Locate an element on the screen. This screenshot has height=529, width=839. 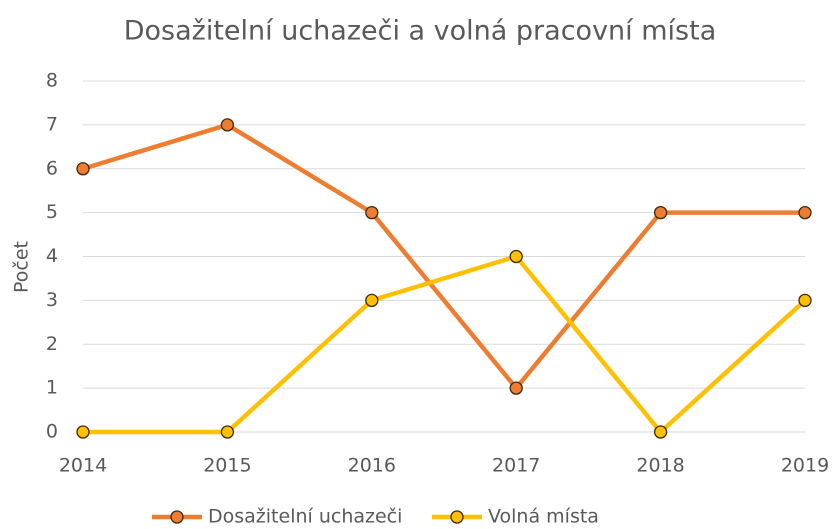
x-tick-label: 2015 is located at coordinates (227, 466).